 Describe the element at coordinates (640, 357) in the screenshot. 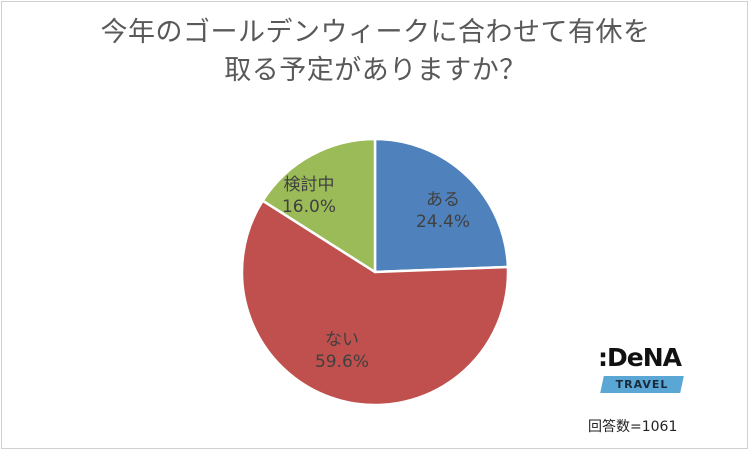

I see `logo-wordmark: :DeNA` at that location.